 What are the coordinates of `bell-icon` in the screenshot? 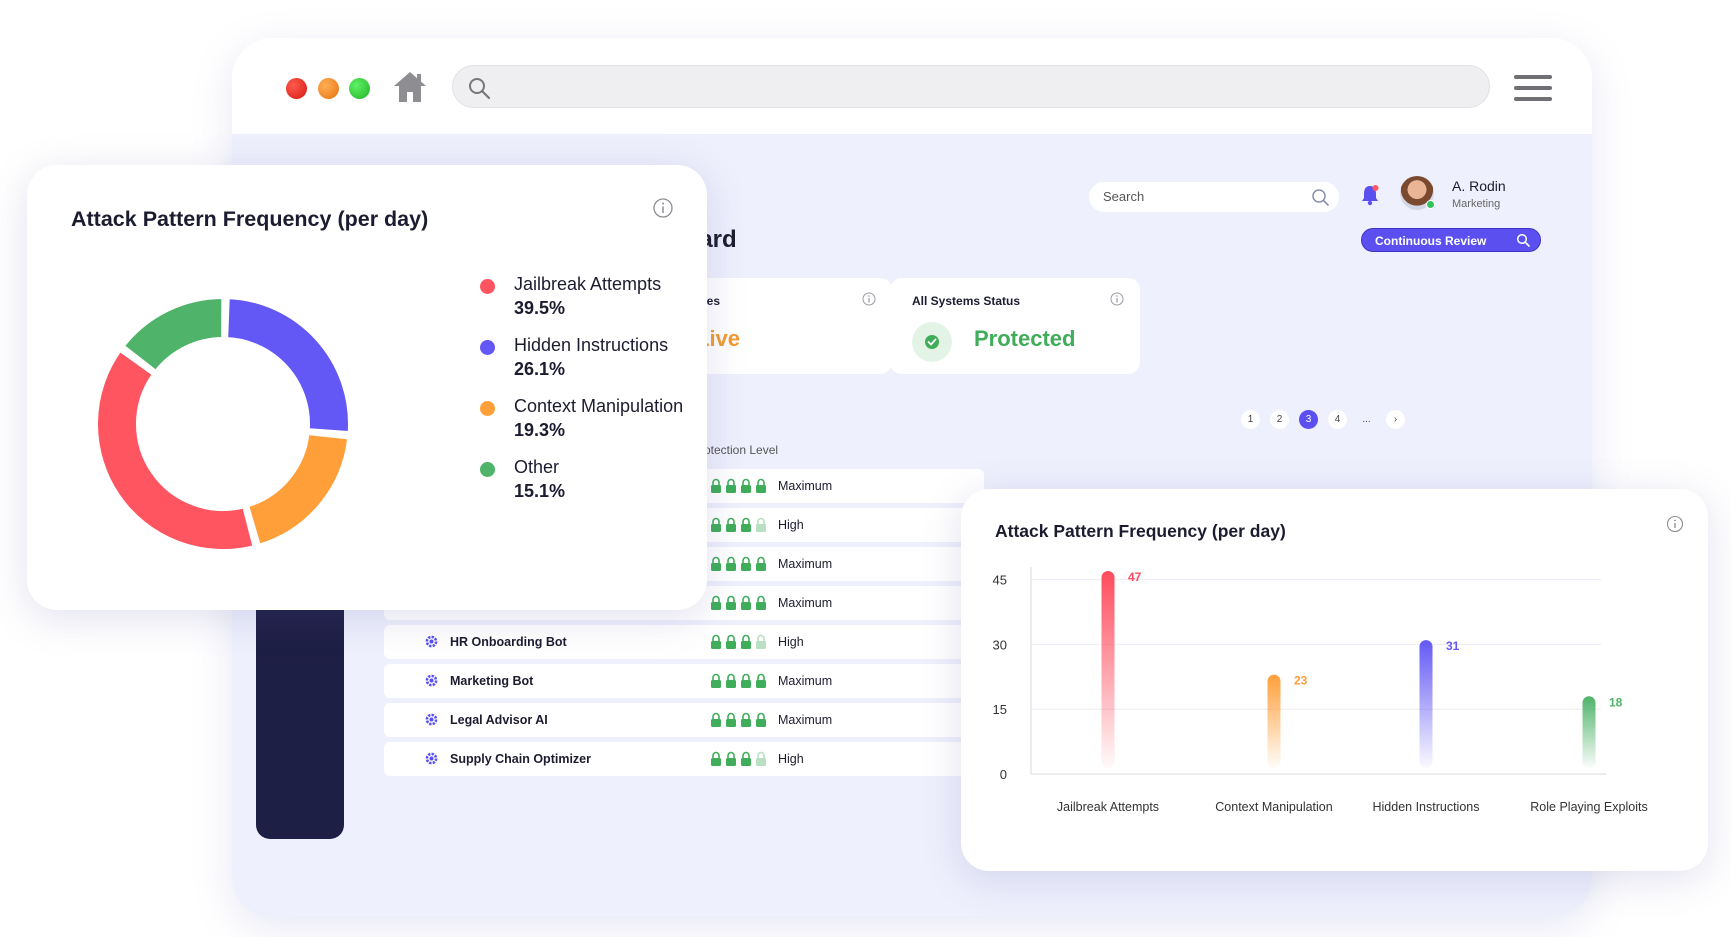 It's located at (1370, 195).